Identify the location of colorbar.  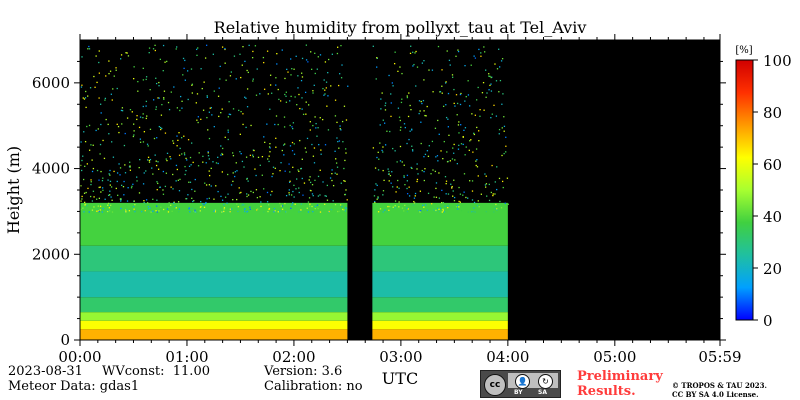
(744, 190).